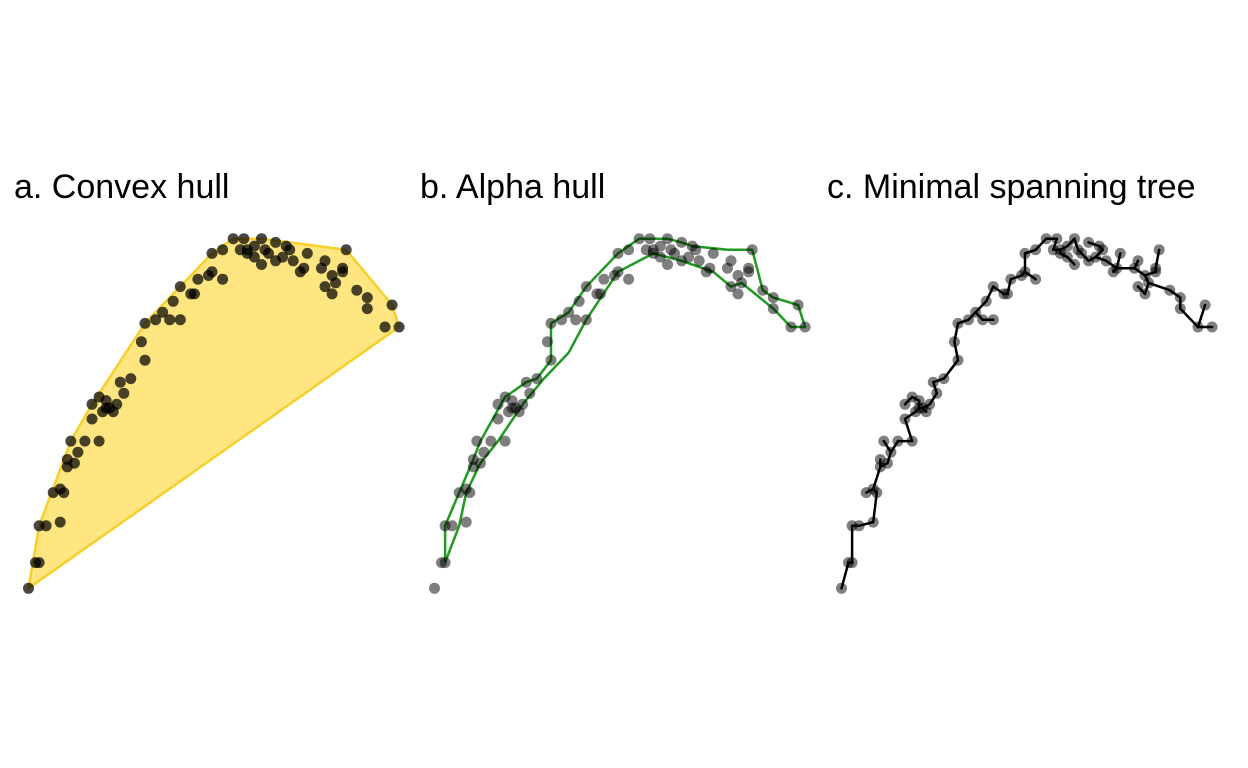 This screenshot has height=768, width=1248. I want to click on point-layer-a, so click(214, 413).